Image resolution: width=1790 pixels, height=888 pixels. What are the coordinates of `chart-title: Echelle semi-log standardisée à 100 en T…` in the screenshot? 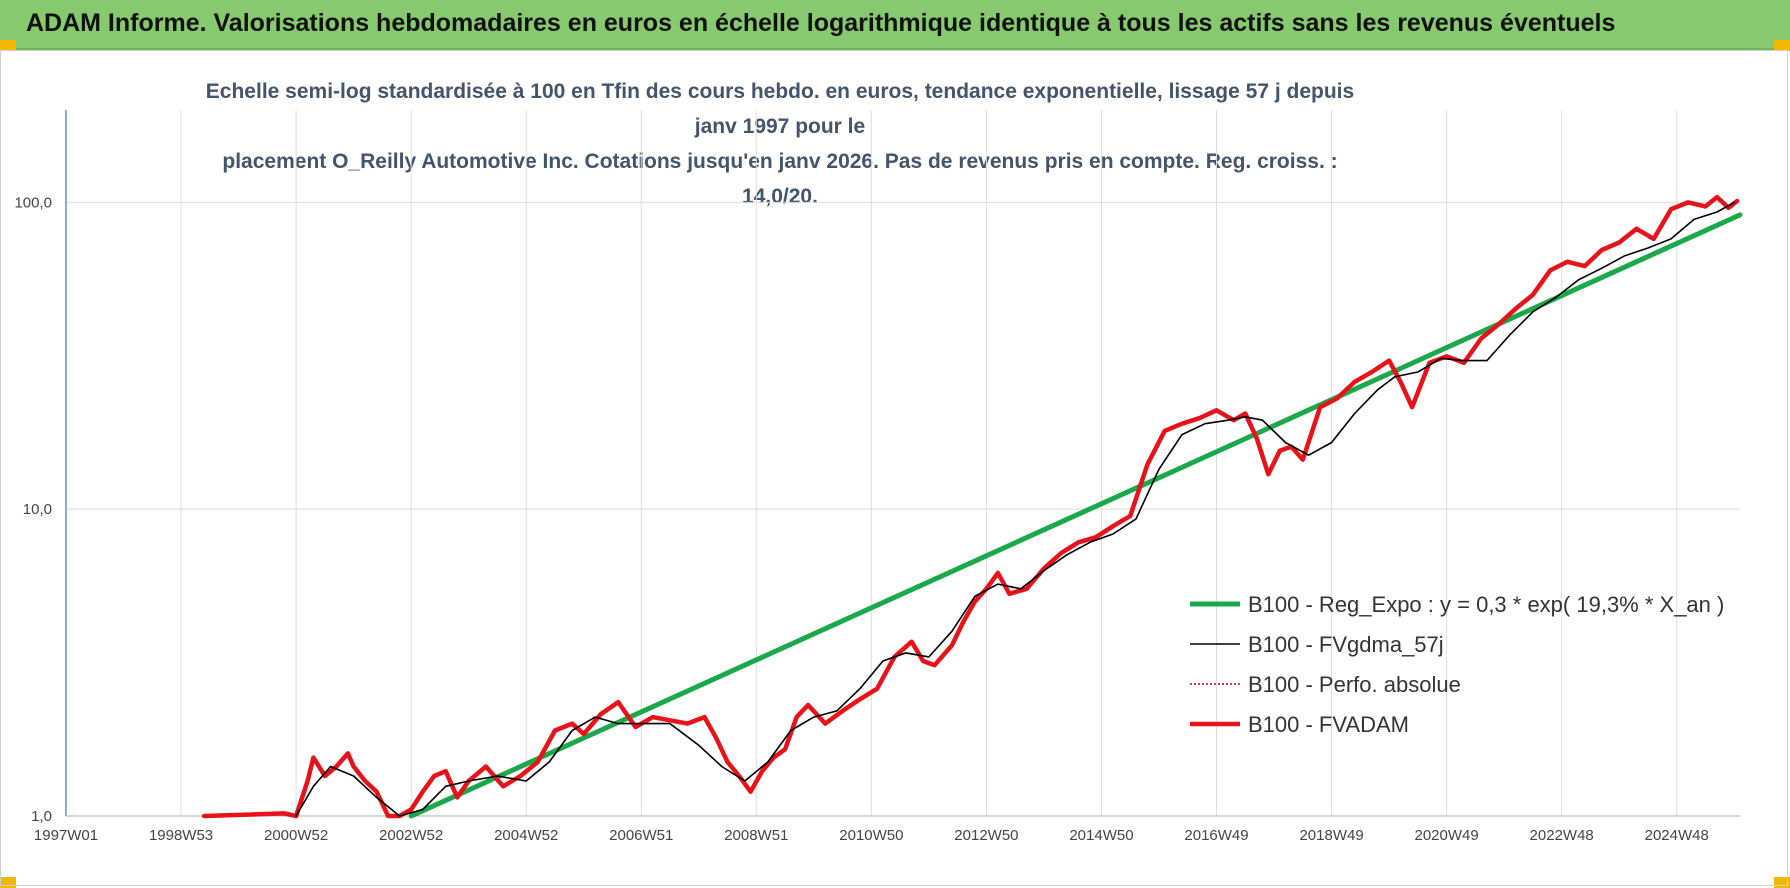 It's located at (780, 144).